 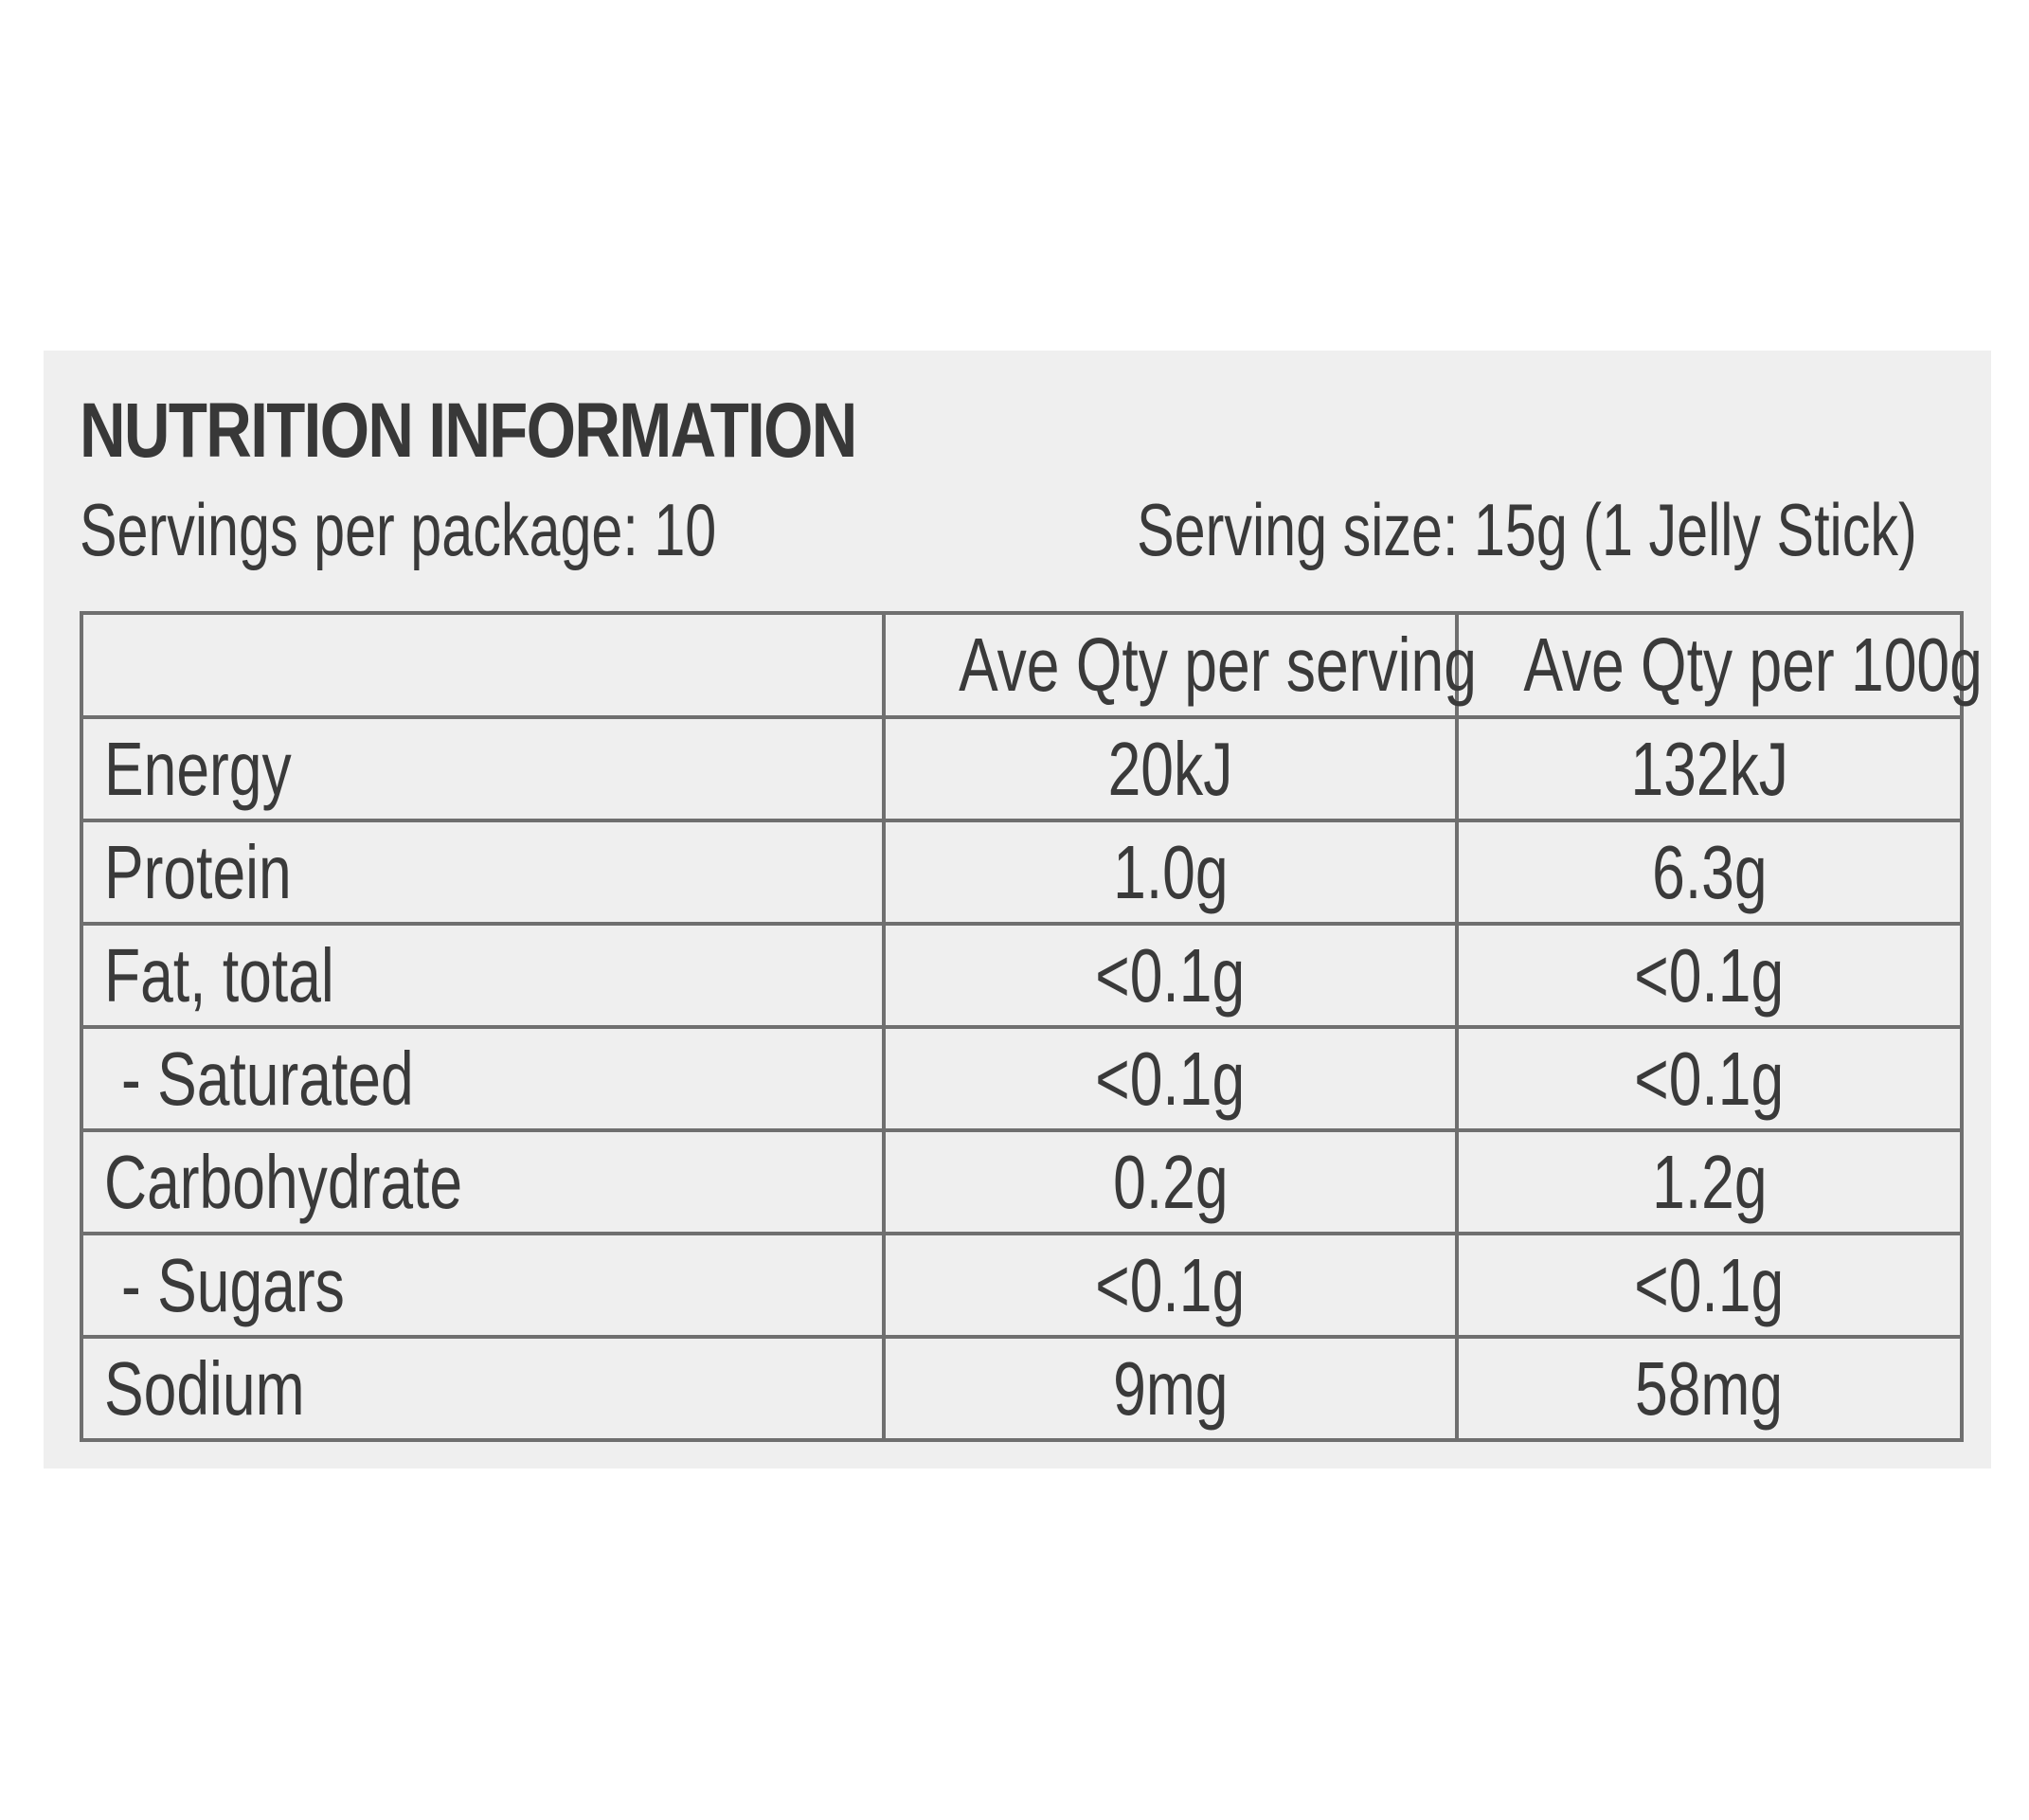 I want to click on table-row: Fat, total <0.1g <0.1g, so click(x=1022, y=976).